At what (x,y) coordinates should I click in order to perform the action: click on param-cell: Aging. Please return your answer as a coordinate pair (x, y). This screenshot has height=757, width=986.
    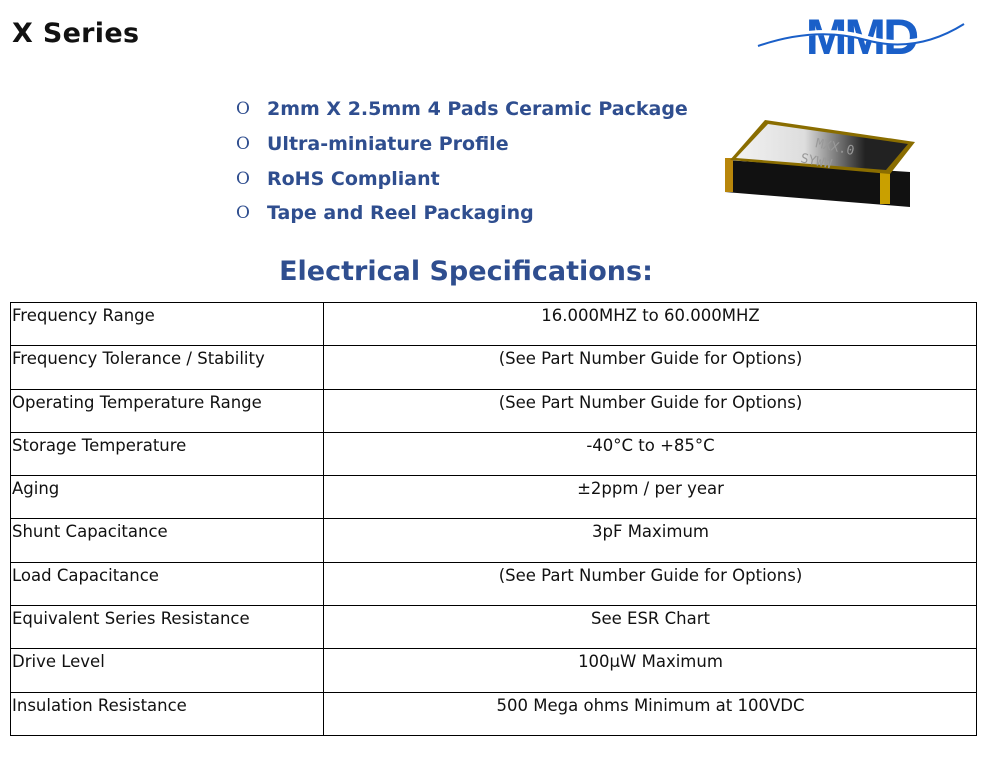
    Looking at the image, I should click on (167, 497).